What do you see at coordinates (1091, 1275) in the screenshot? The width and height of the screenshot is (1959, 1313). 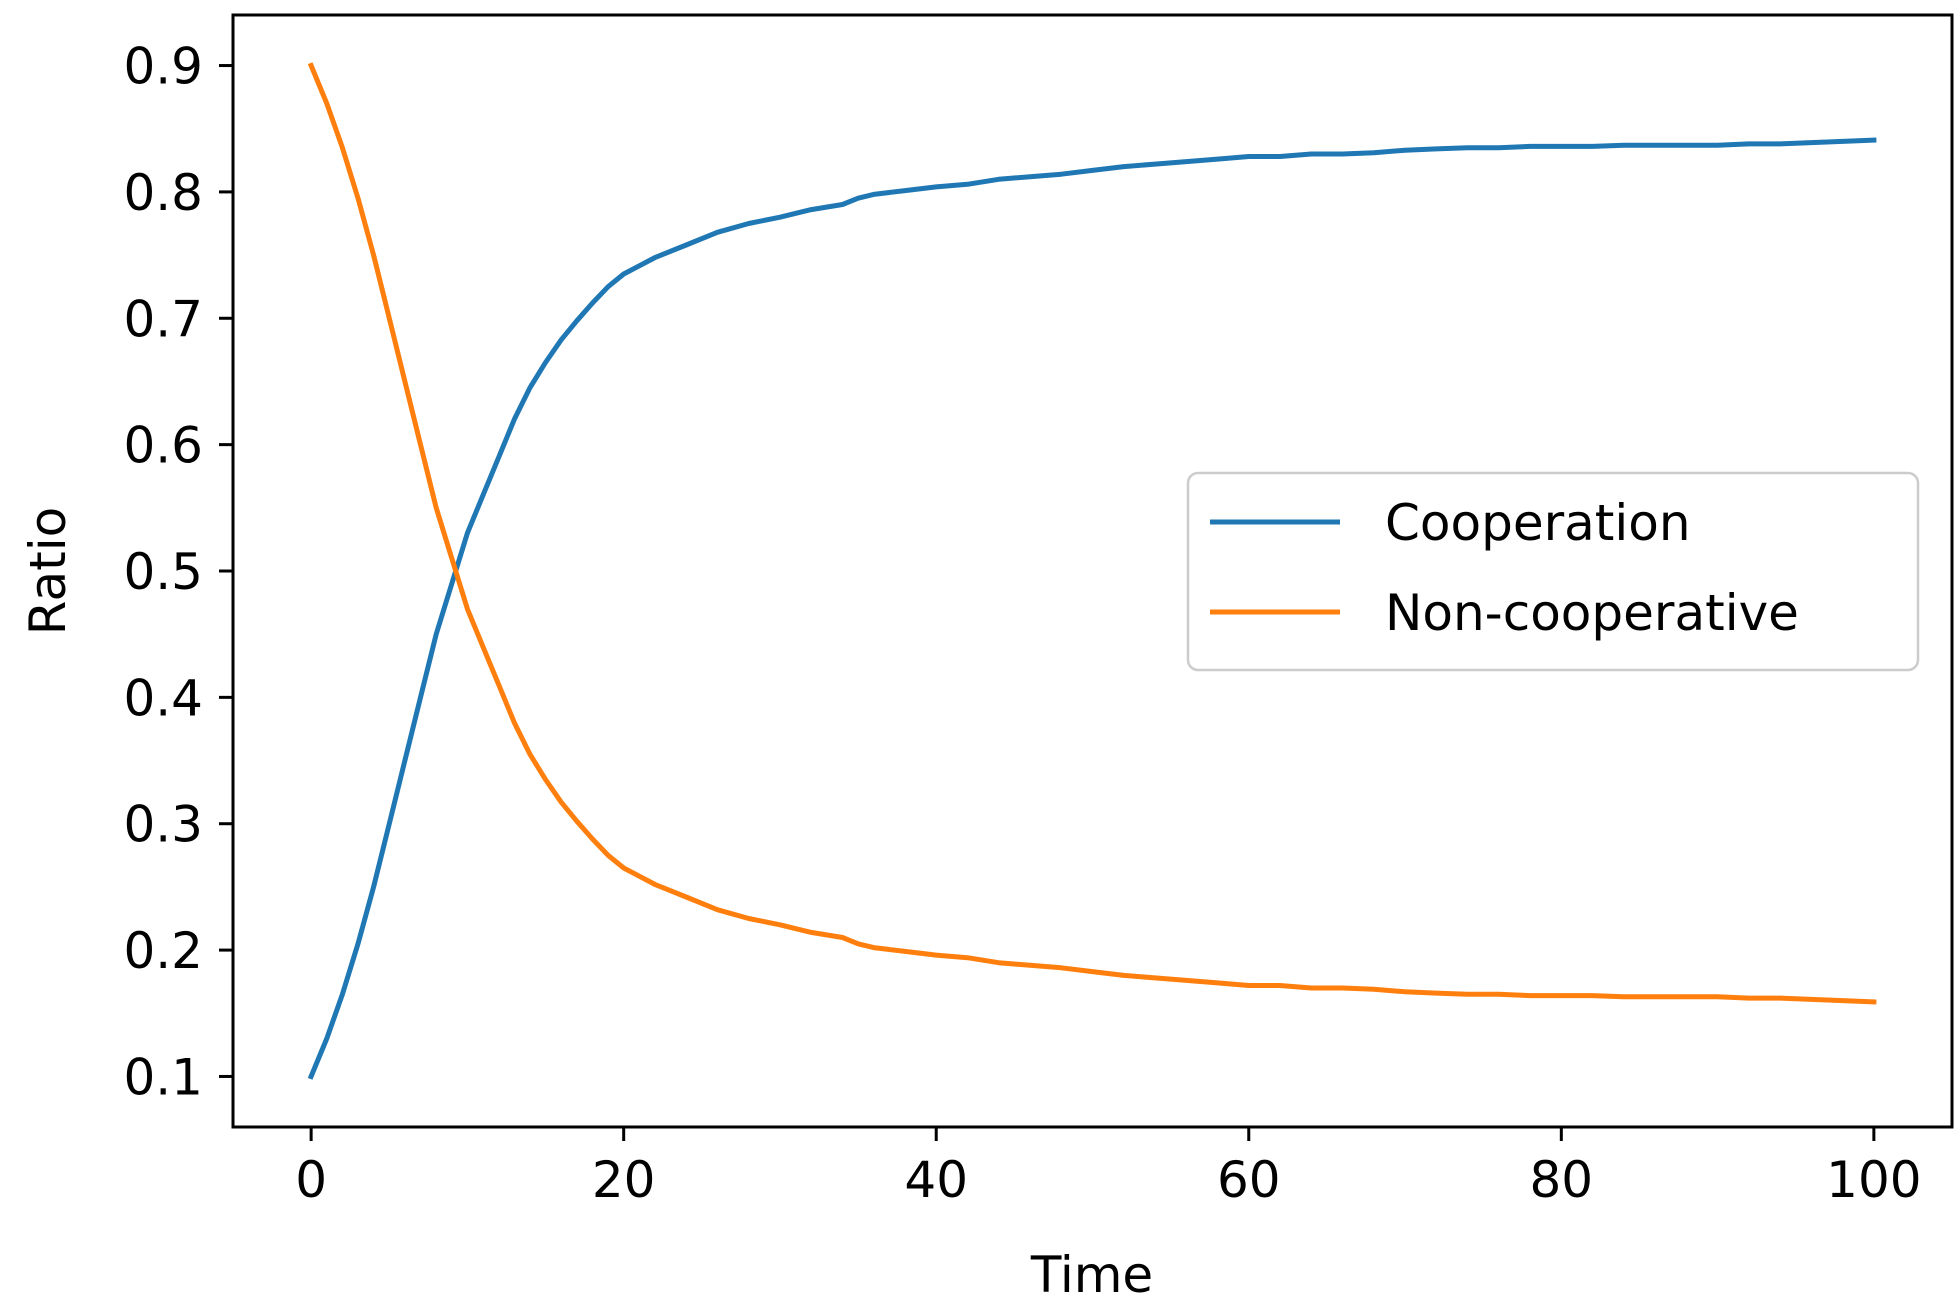 I see `x-axis-label: Time` at bounding box center [1091, 1275].